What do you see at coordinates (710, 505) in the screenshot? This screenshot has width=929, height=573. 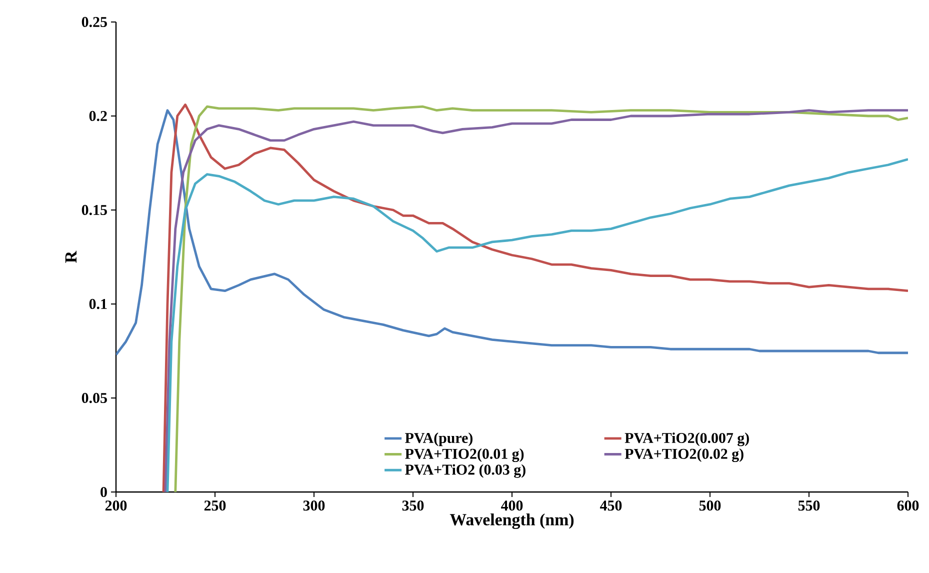 I see `x-tick-label: 500` at bounding box center [710, 505].